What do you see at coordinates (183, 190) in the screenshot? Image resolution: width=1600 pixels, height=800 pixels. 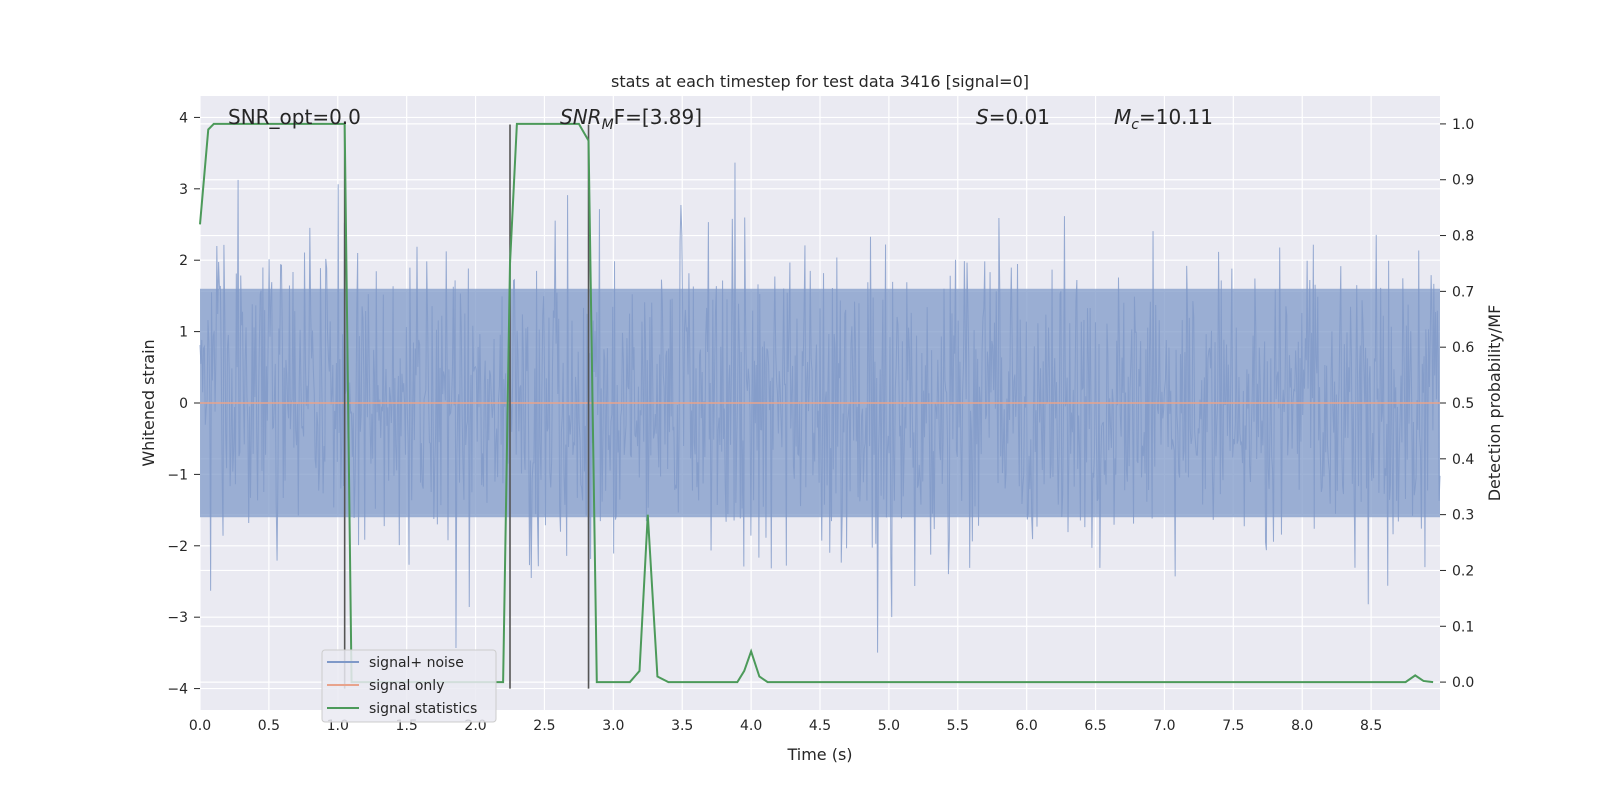 I see `y-tick-label: 3` at bounding box center [183, 190].